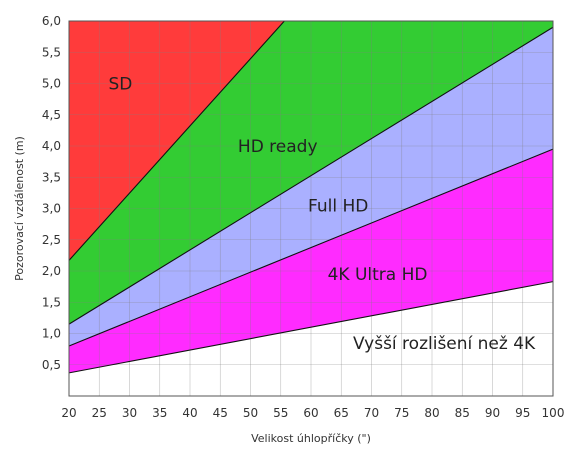  Describe the element at coordinates (51, 209) in the screenshot. I see `y-tick-label: 3,0` at that location.